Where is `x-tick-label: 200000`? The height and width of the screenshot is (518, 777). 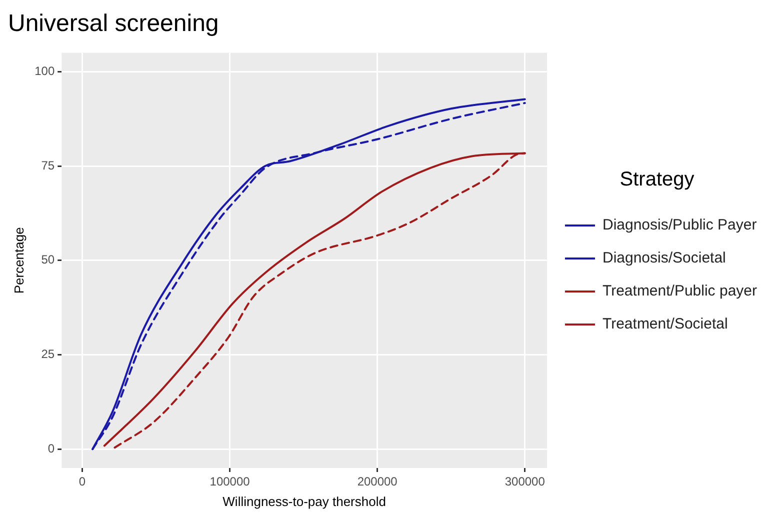 x-tick-label: 200000 is located at coordinates (377, 481).